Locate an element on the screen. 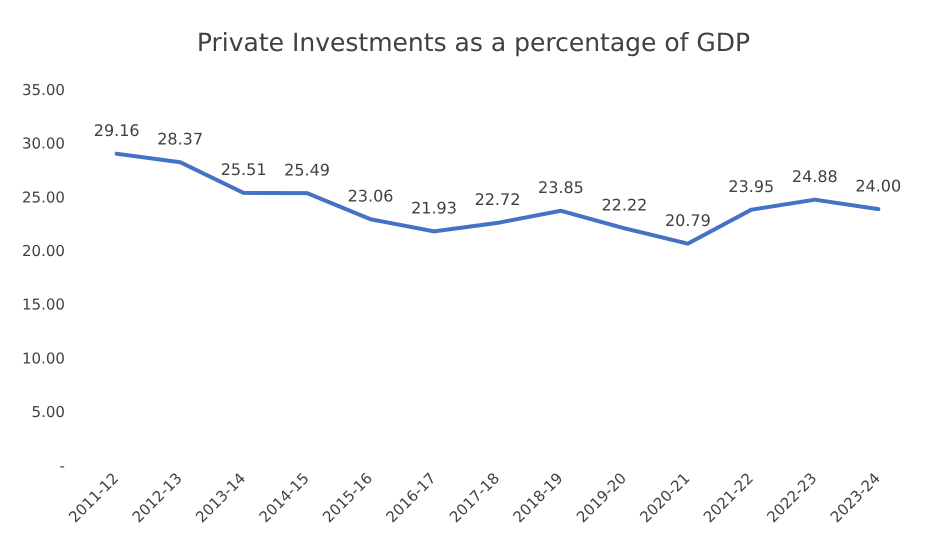  y-tick-label: 30.00 is located at coordinates (43, 143).